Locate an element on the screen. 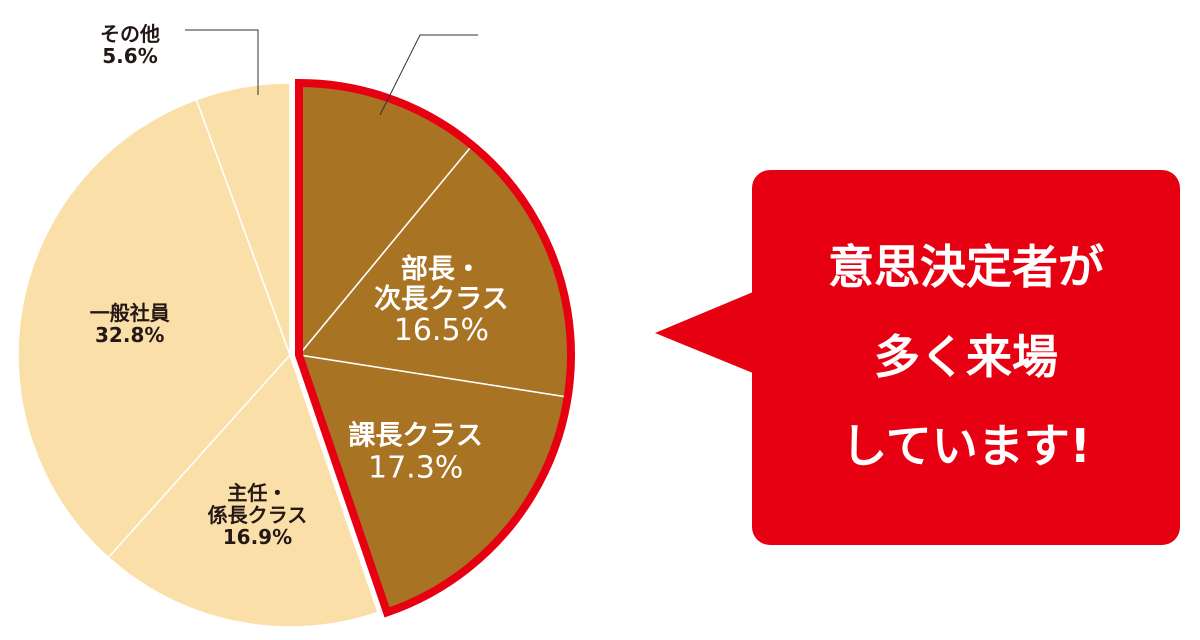  value-label: 16.9% is located at coordinates (257, 536).